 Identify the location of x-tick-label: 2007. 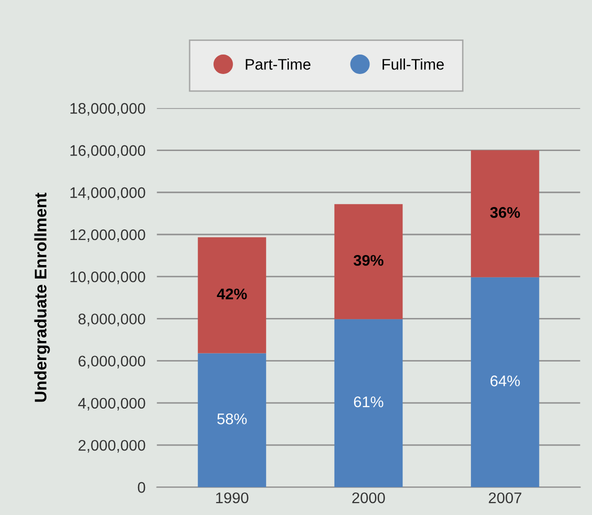
(505, 498).